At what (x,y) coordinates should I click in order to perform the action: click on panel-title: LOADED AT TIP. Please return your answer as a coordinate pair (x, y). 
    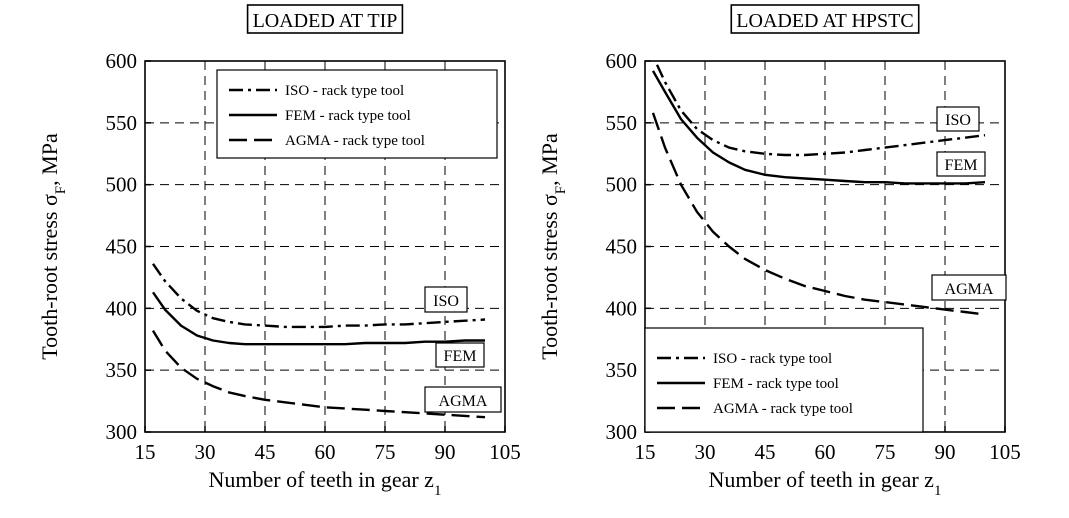
    Looking at the image, I should click on (325, 21).